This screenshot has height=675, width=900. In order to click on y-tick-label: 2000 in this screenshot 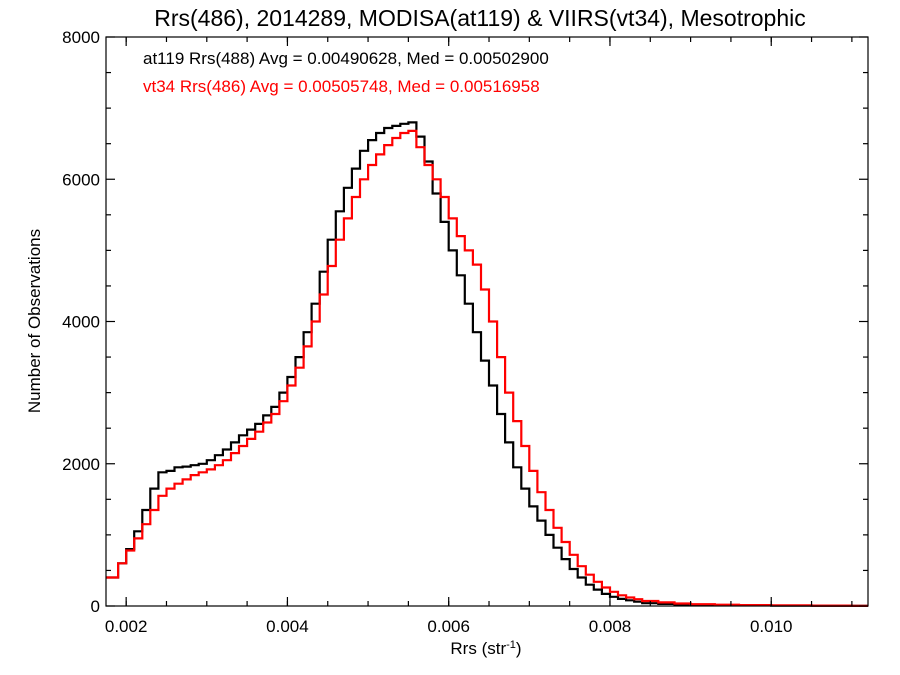, I will do `click(81, 464)`.